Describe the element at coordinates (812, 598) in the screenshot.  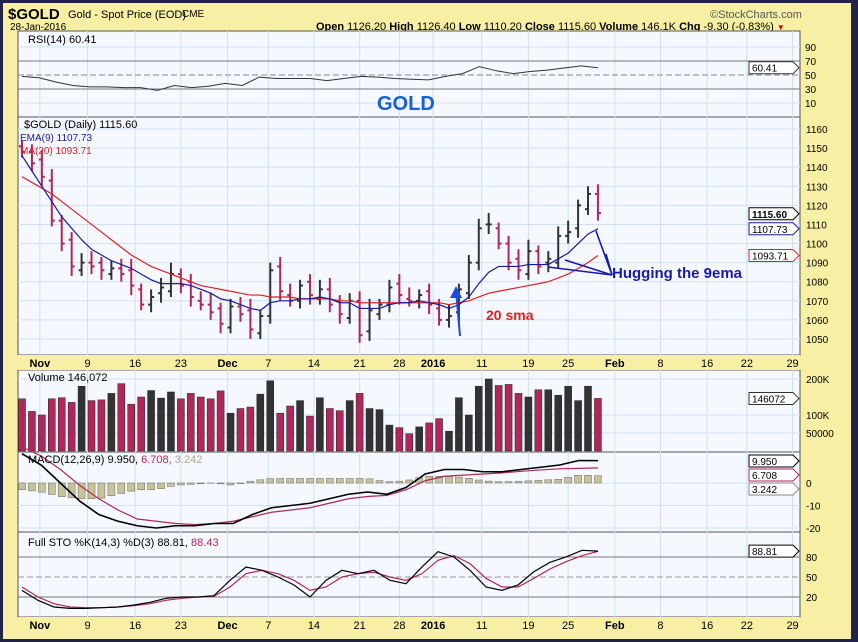
I see `sto-tick: 20` at that location.